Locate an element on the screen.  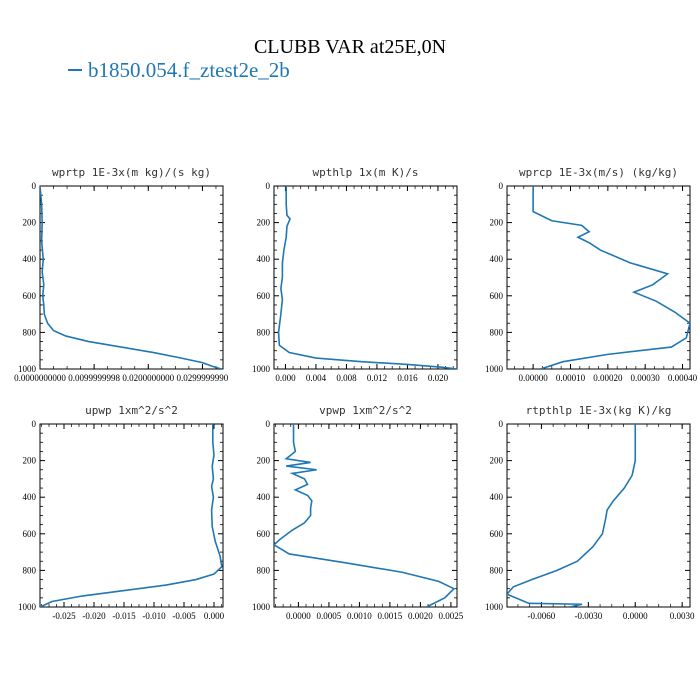
legend: b1850.054.f_ztest2e_2b is located at coordinates (179, 70).